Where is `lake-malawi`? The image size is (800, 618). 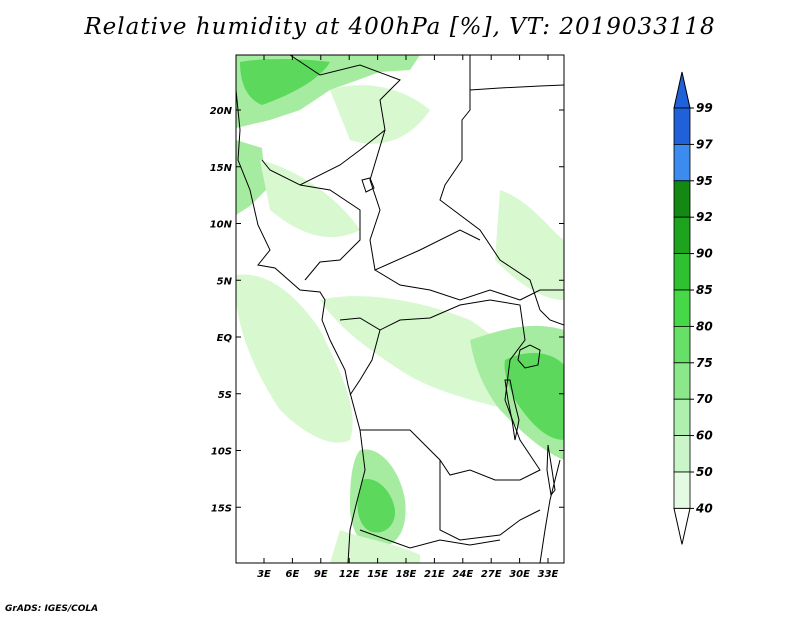
lake-malawi is located at coordinates (551, 470).